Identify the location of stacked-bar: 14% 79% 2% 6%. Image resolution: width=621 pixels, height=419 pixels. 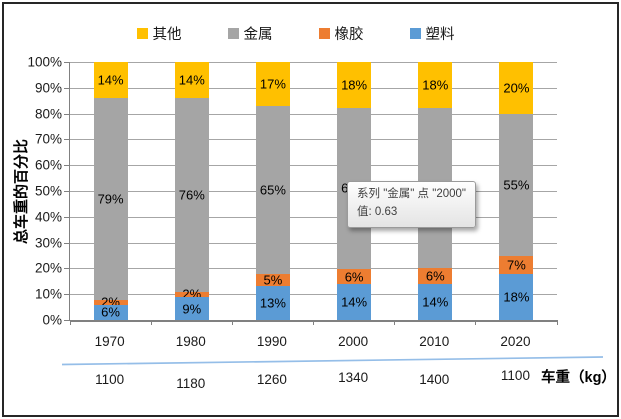
(110, 191).